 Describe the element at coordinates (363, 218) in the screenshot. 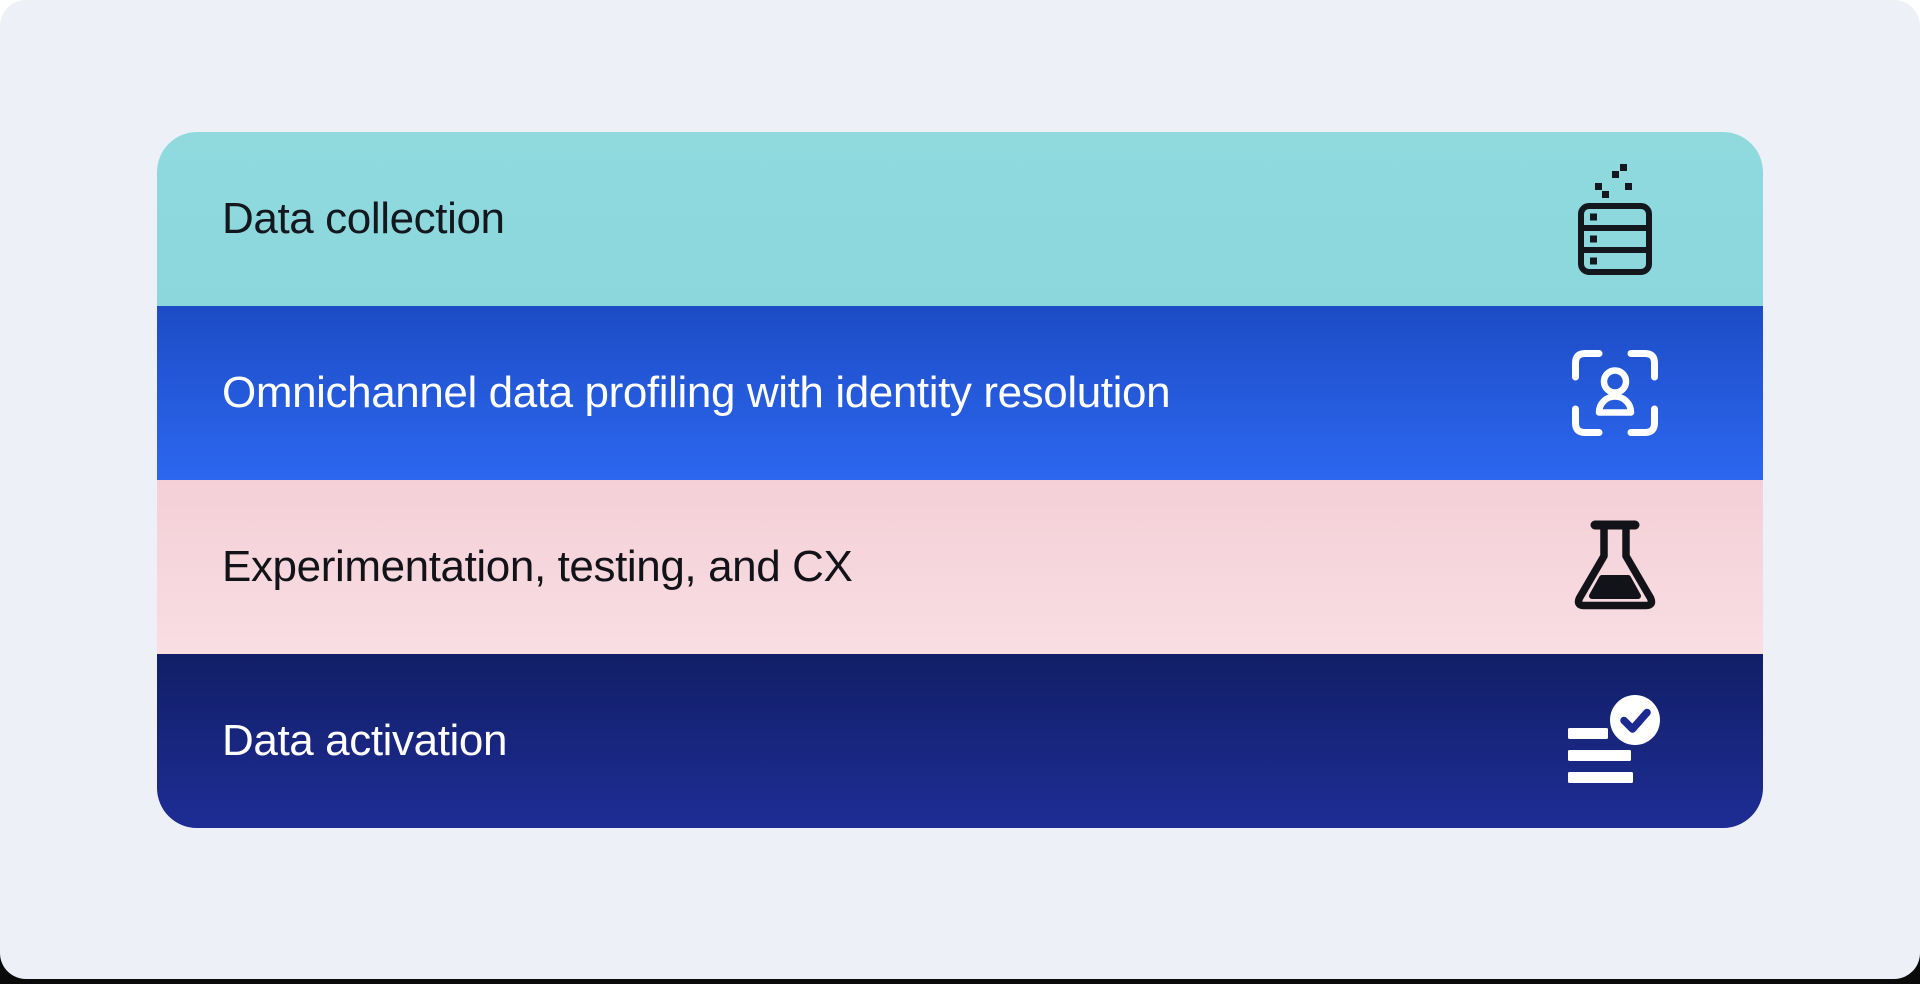

I see `row-label: Data collection` at that location.